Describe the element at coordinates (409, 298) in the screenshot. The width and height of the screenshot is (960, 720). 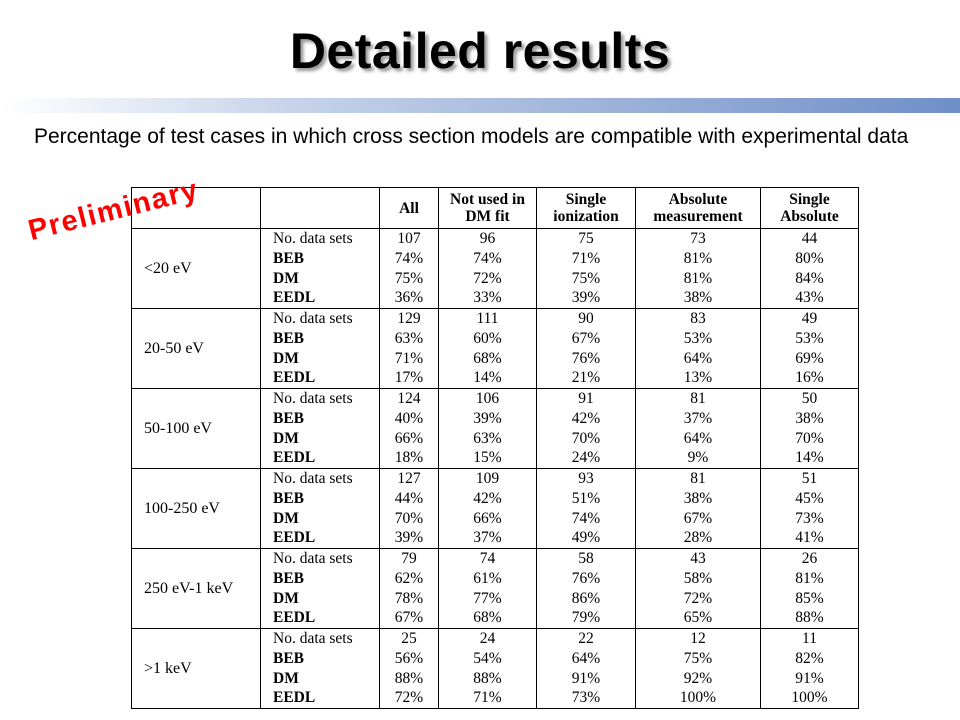
I see `value-eedl: 36%` at that location.